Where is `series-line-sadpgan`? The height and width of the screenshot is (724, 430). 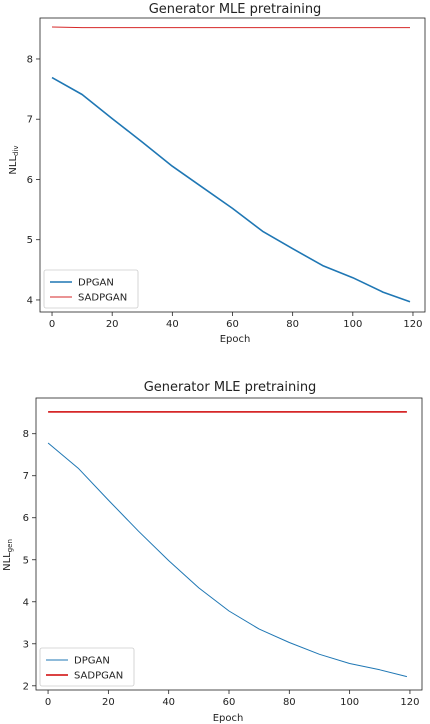 series-line-sadpgan is located at coordinates (230, 27).